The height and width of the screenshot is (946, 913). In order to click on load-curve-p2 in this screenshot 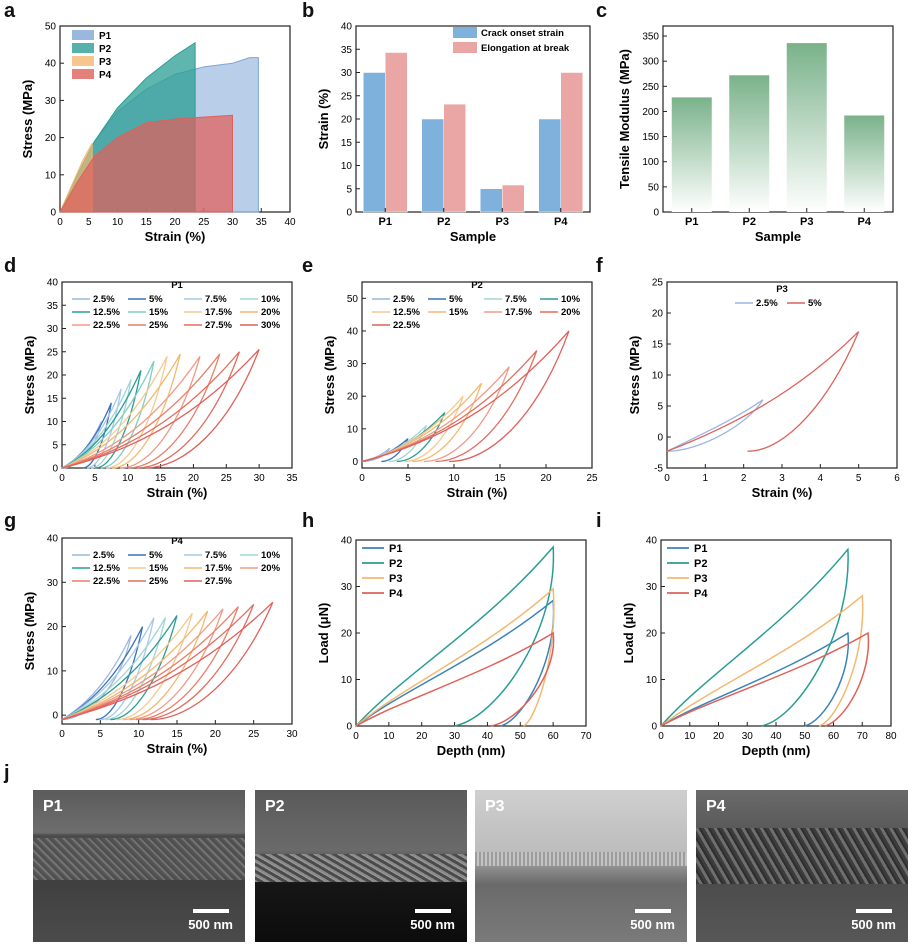, I will do `click(455, 636)`.